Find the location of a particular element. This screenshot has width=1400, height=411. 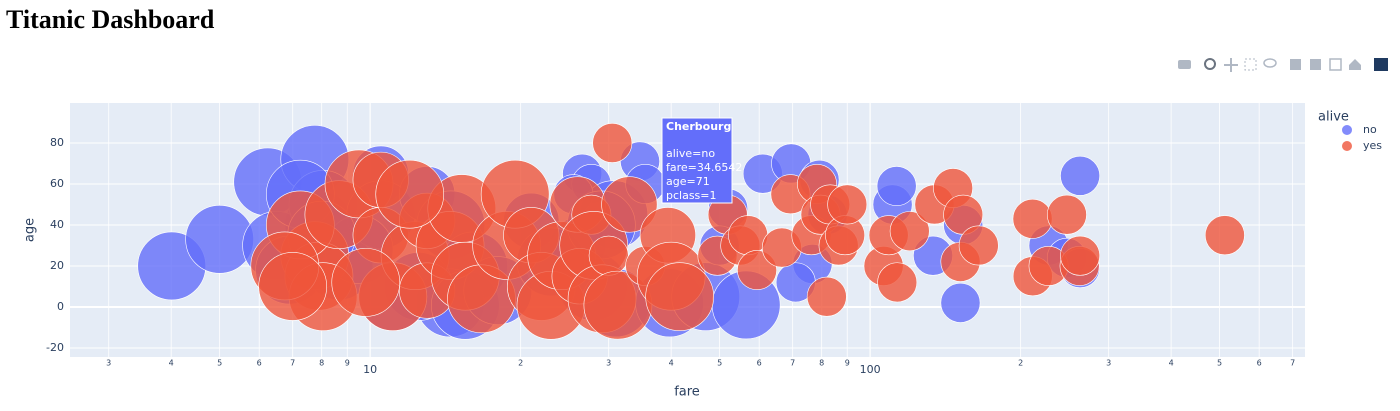

tooltip-line: age=71 is located at coordinates (688, 181).